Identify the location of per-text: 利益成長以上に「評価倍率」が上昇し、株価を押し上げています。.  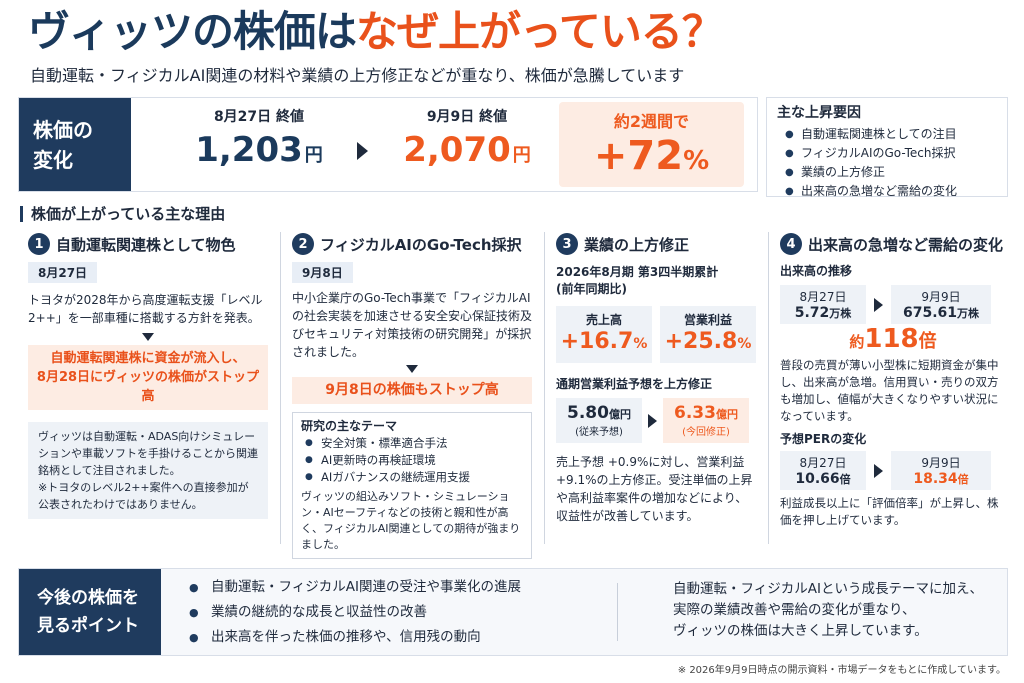
(889, 511).